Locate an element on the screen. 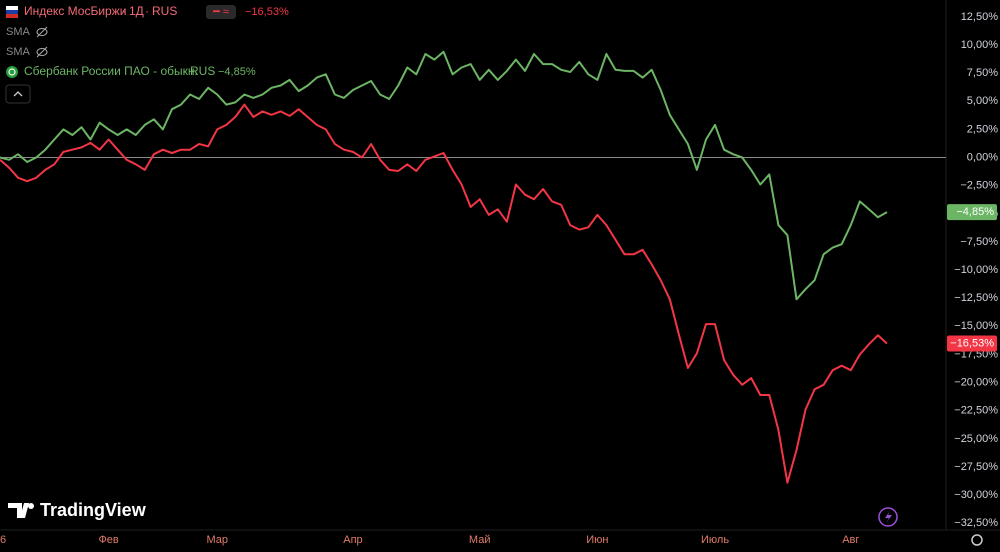 This screenshot has width=1000, height=552. mode-icon: ━ ≈ is located at coordinates (220, 12).